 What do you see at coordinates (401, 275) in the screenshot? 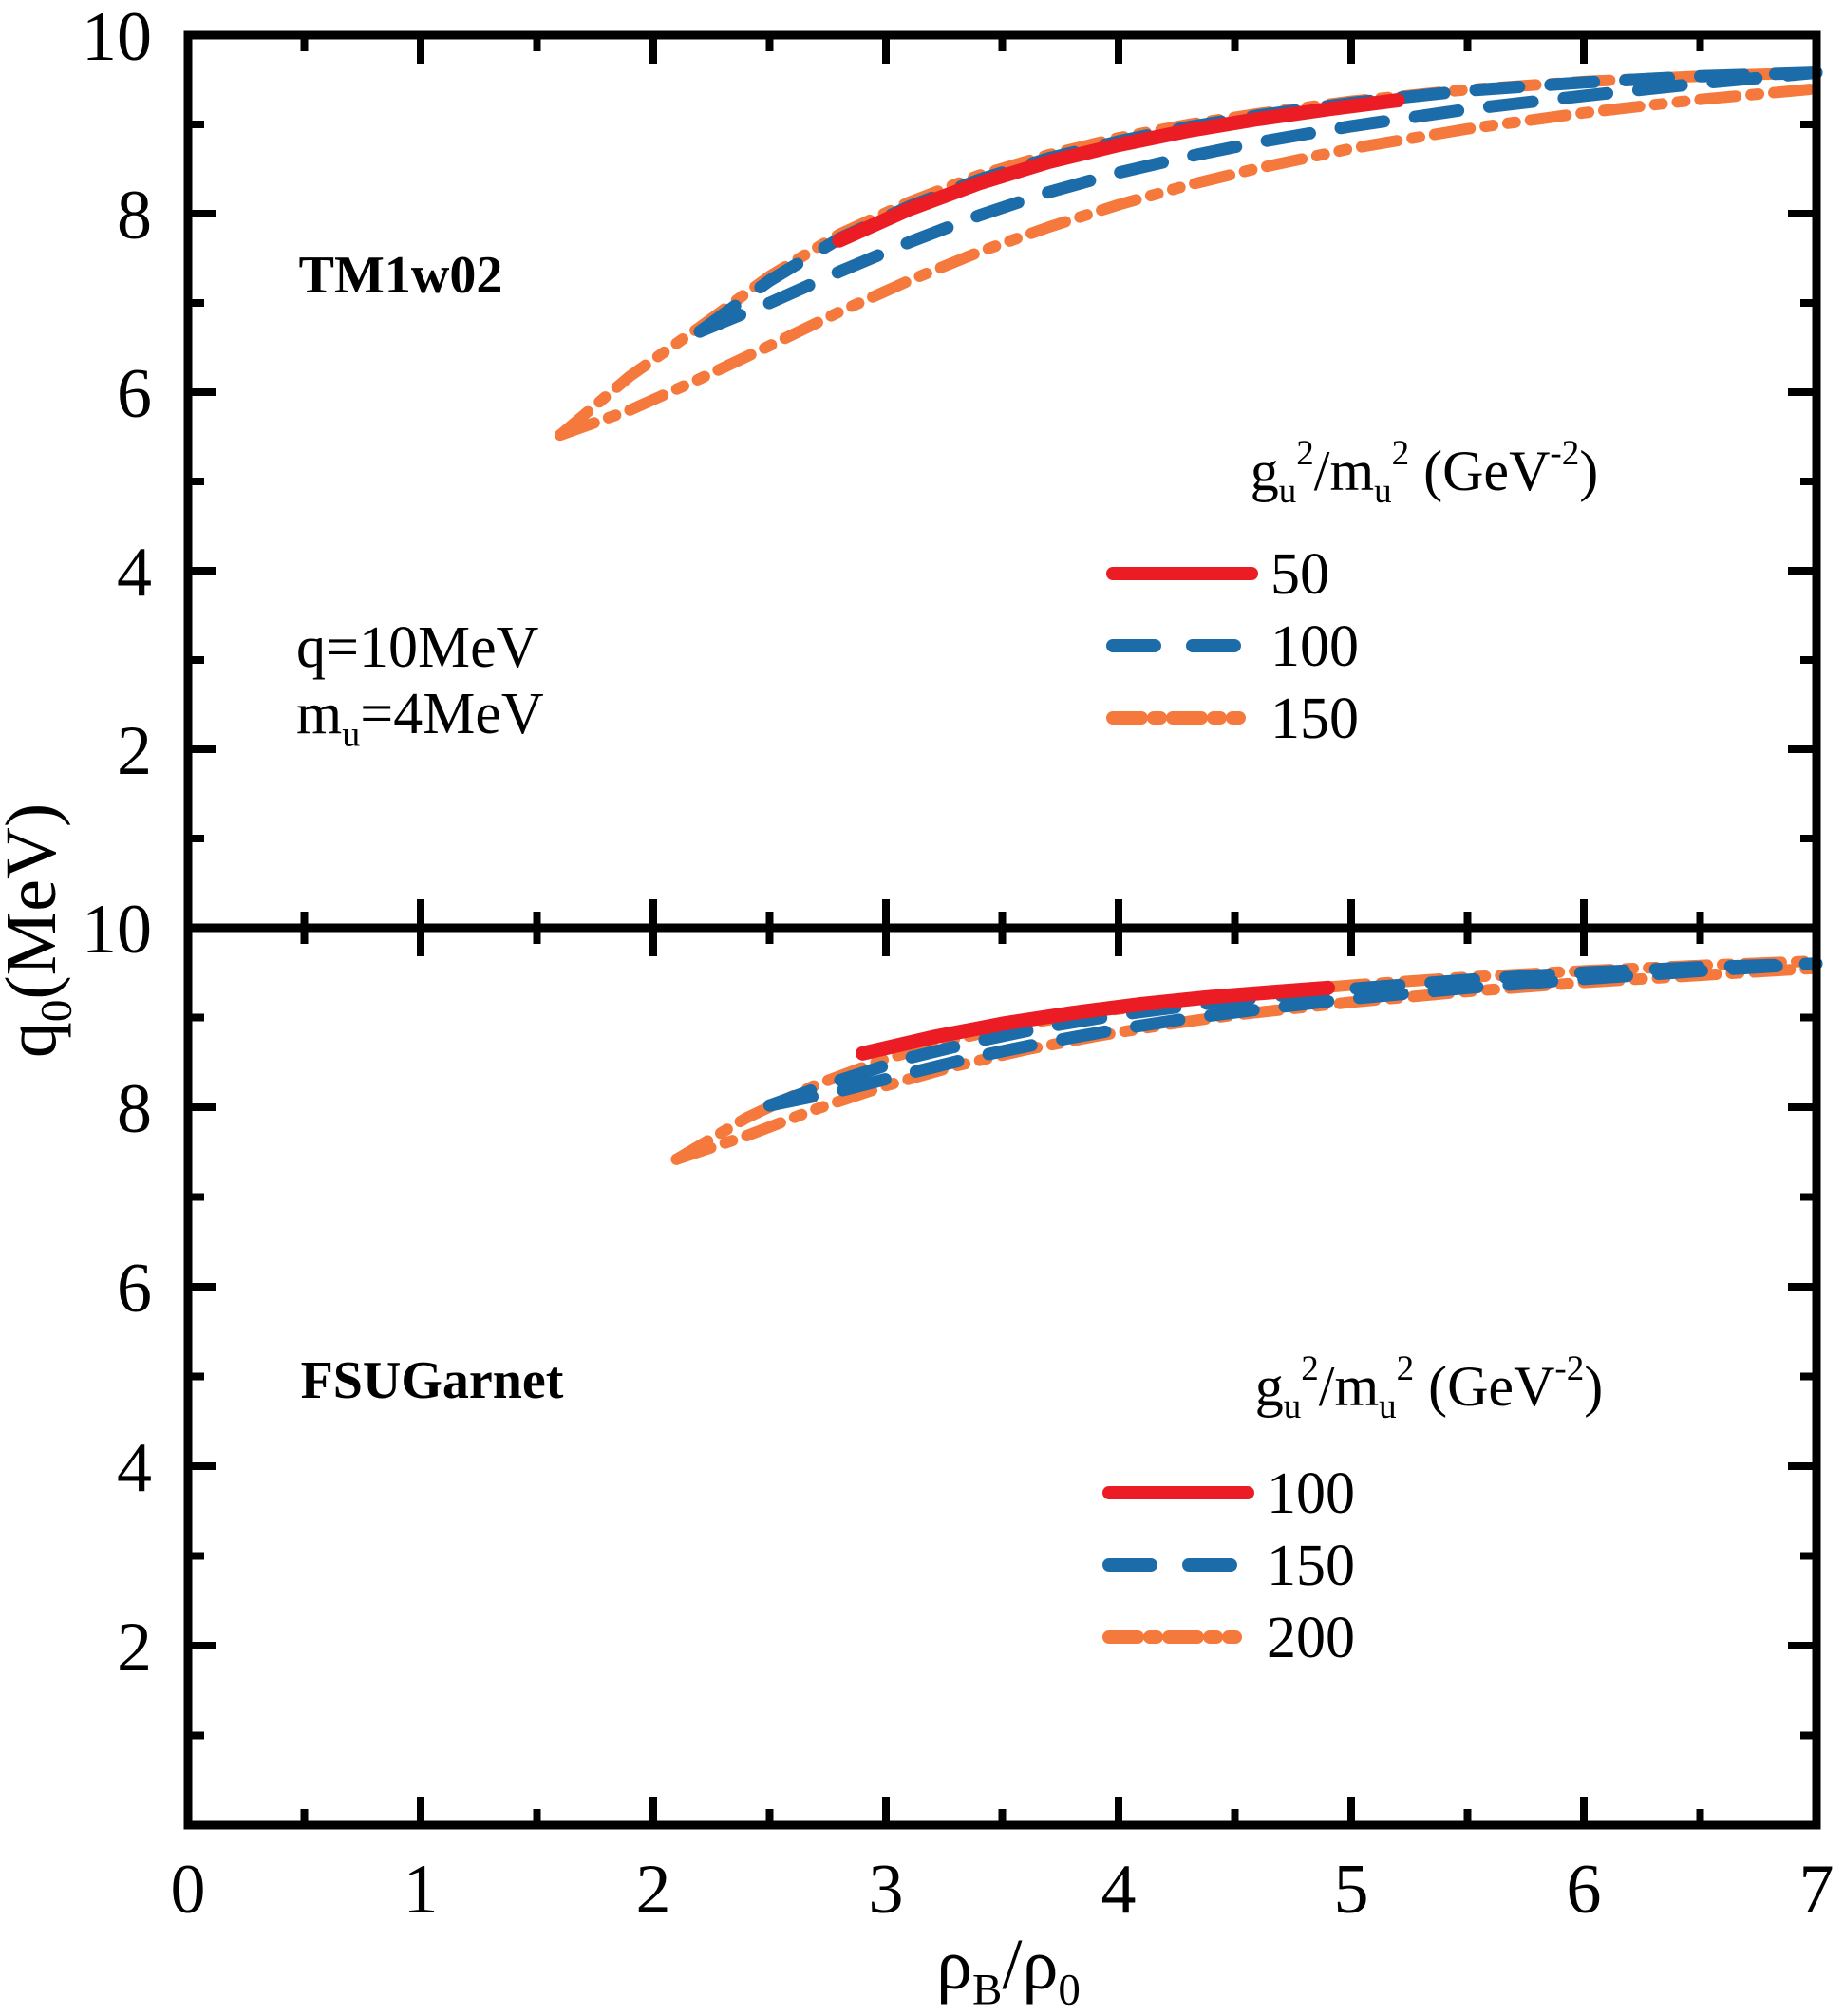
I see `panel-label-top: TM1w02` at bounding box center [401, 275].